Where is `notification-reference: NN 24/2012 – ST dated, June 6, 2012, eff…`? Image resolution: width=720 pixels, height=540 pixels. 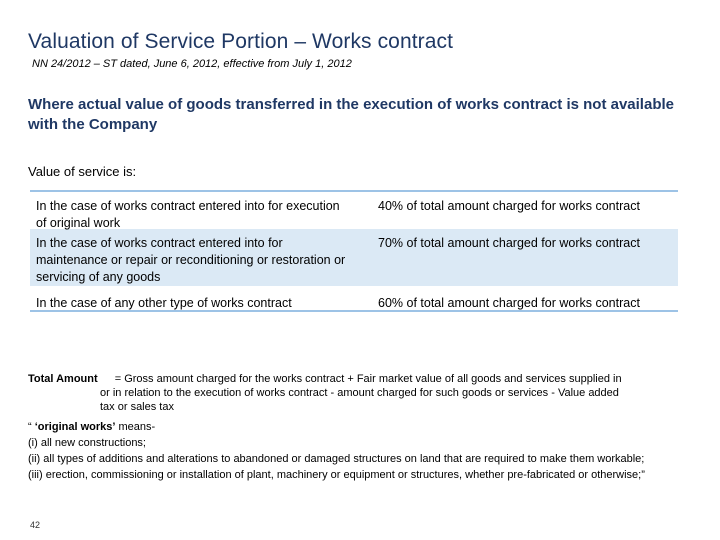 notification-reference: NN 24/2012 – ST dated, June 6, 2012, eff… is located at coordinates (192, 64).